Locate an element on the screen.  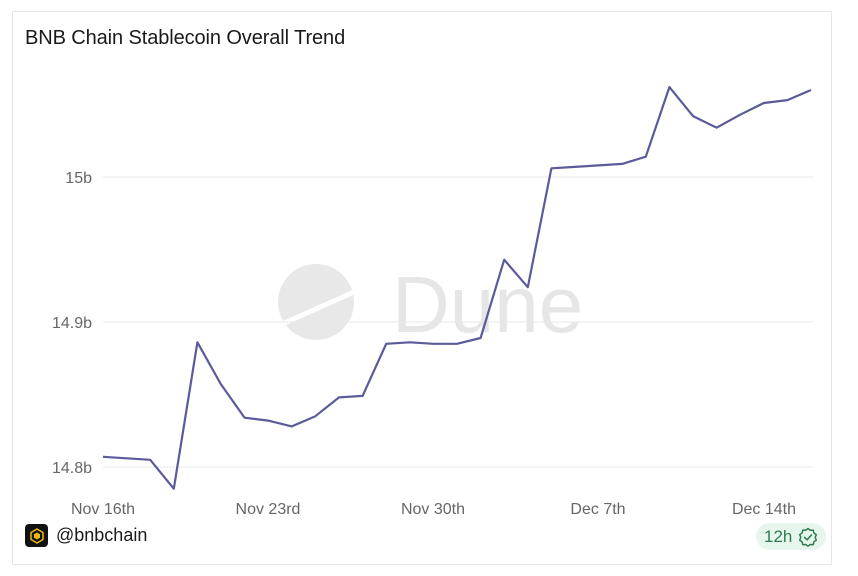
x-tick-label: Nov 30th is located at coordinates (433, 509).